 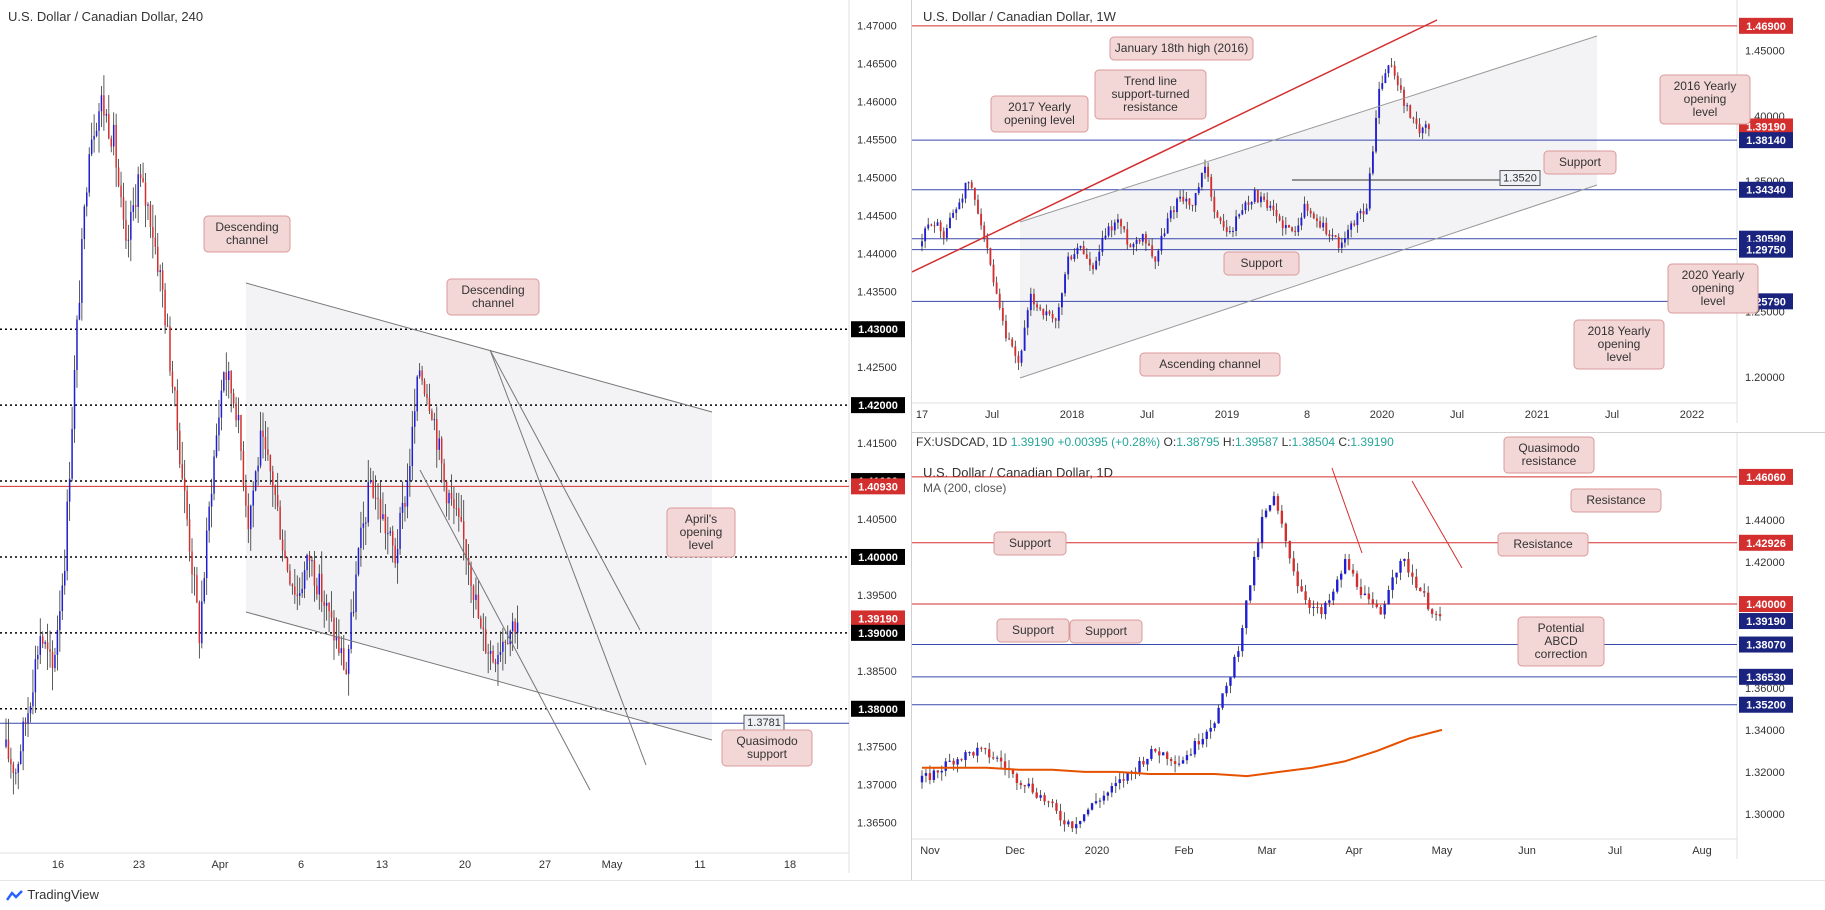 What do you see at coordinates (1307, 415) in the screenshot?
I see `x-tick-label: 8` at bounding box center [1307, 415].